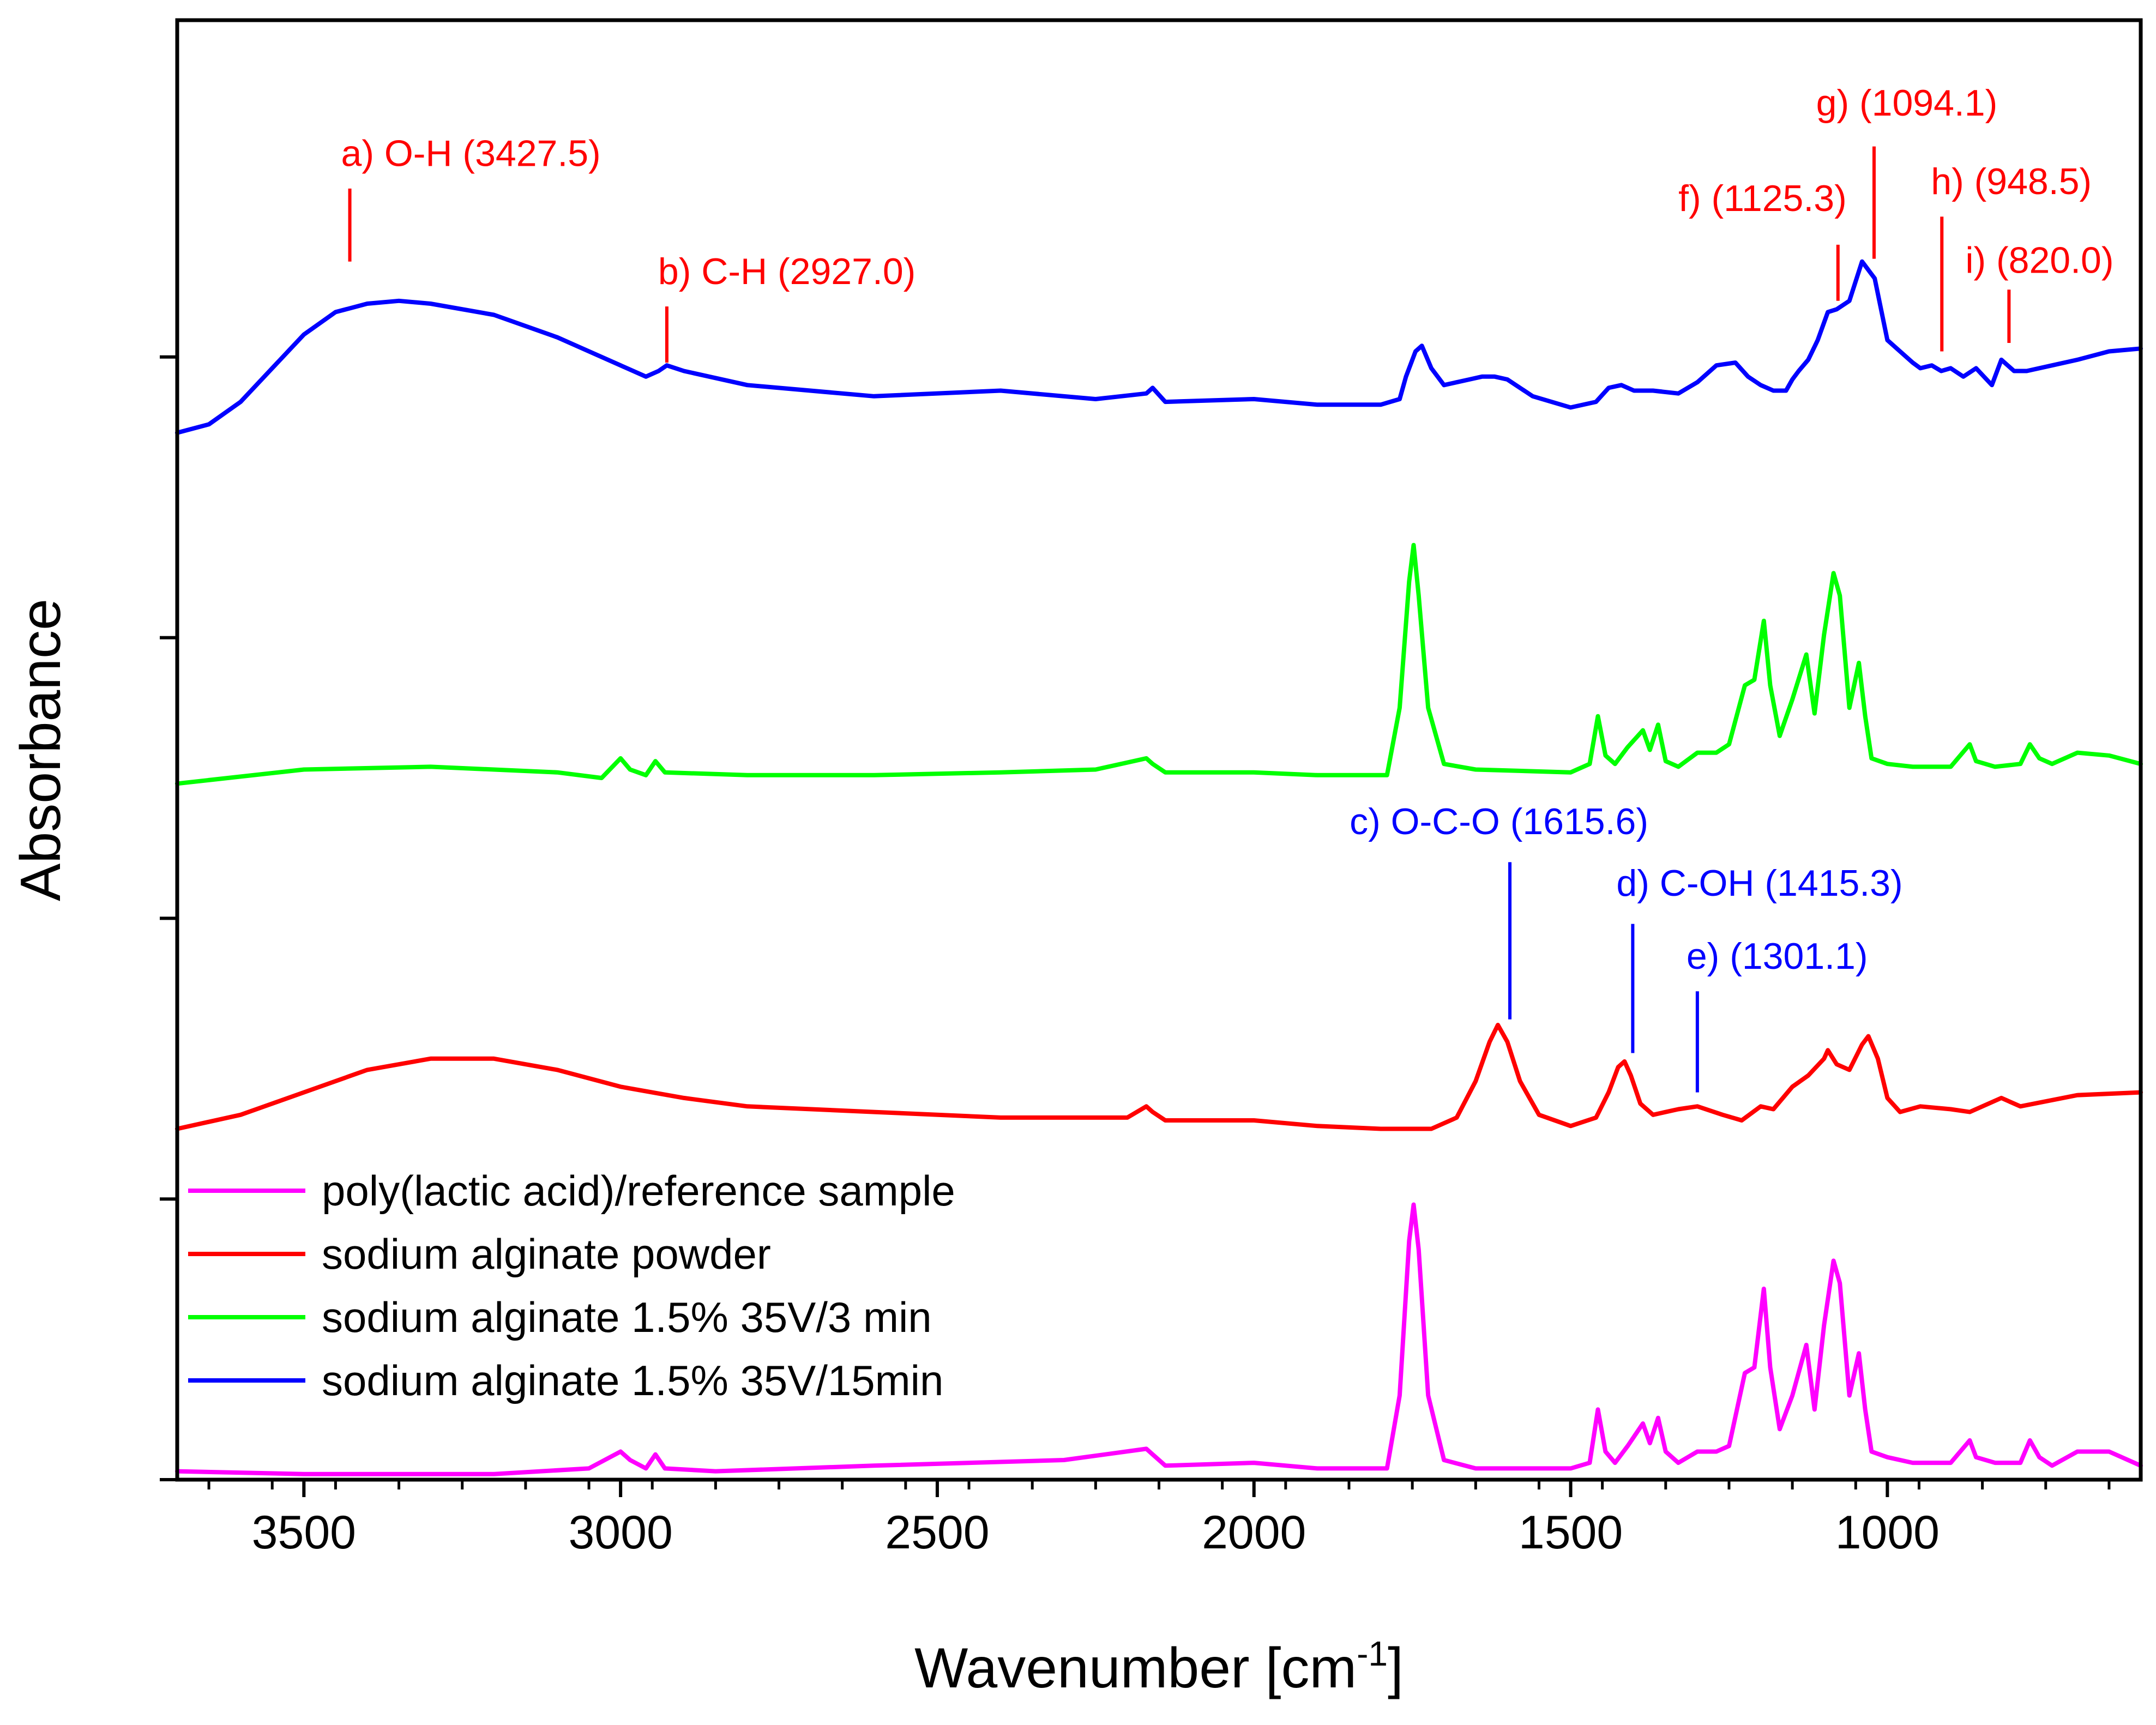 The height and width of the screenshot is (1725, 2156). What do you see at coordinates (1907, 103) in the screenshot?
I see `annotation-label-3: g) (1094.1)` at bounding box center [1907, 103].